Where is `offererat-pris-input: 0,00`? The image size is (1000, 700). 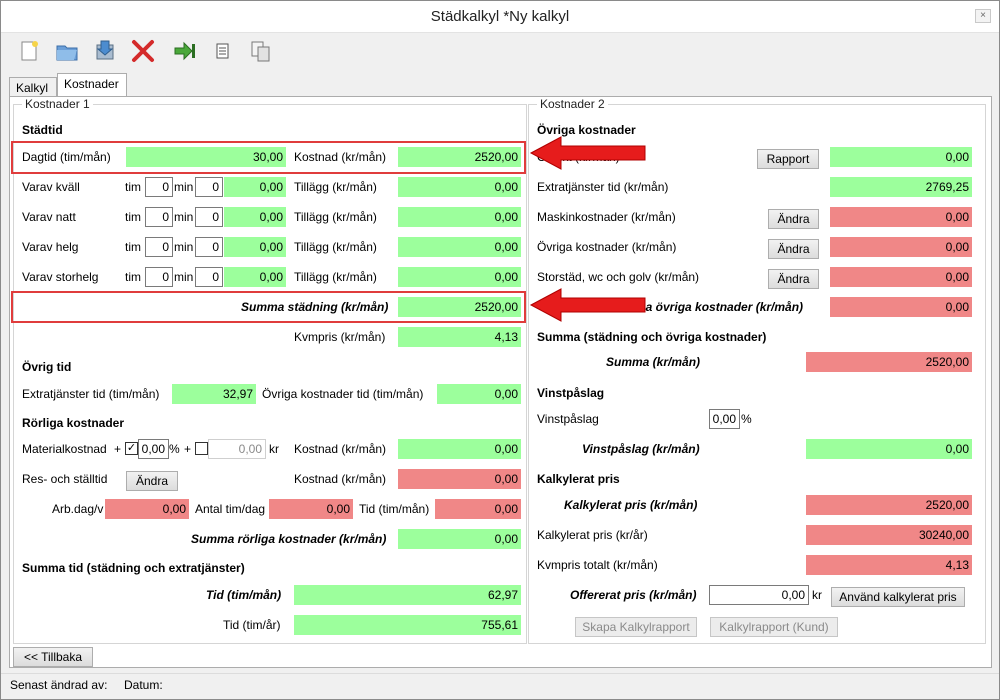
offererat-pris-input: 0,00 is located at coordinates (759, 595).